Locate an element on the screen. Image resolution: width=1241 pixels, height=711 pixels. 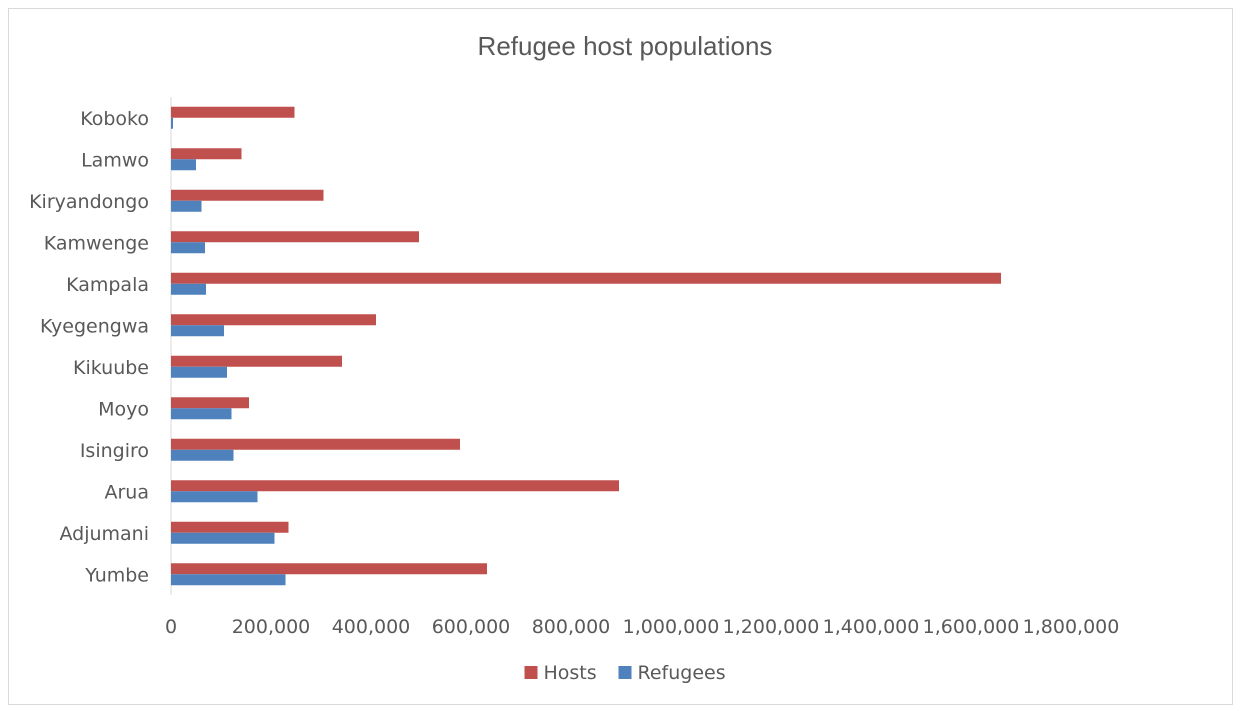
bar-hosts-lamwo is located at coordinates (206, 154).